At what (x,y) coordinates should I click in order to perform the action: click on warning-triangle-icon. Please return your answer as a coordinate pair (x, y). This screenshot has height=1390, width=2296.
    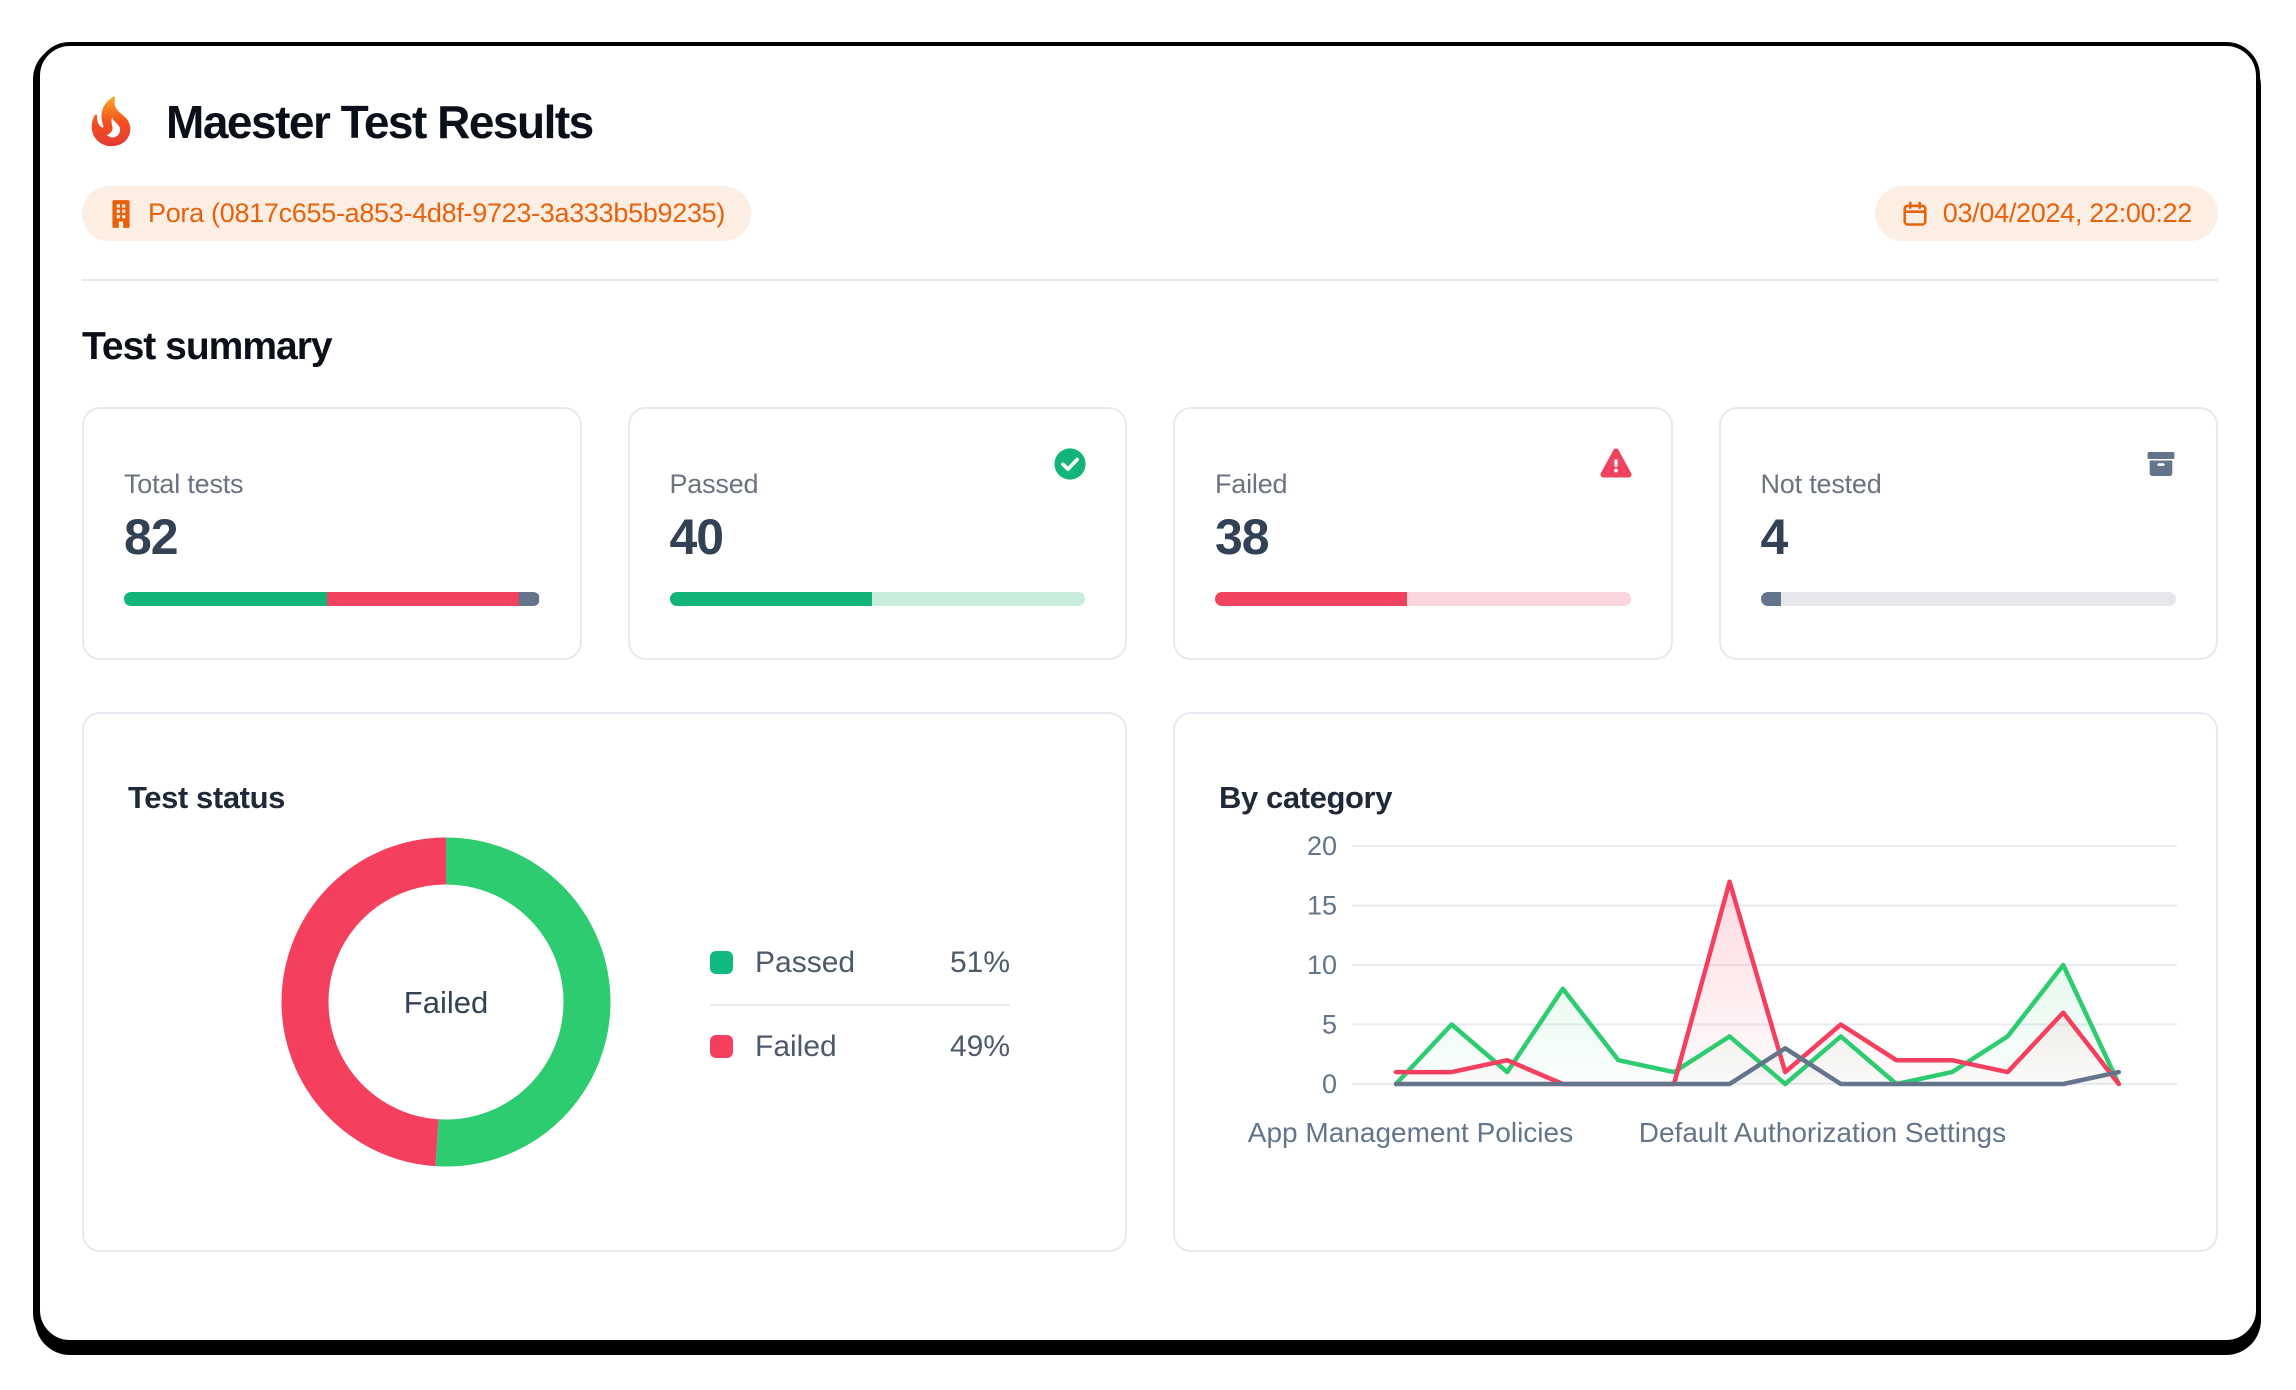
    Looking at the image, I should click on (1616, 464).